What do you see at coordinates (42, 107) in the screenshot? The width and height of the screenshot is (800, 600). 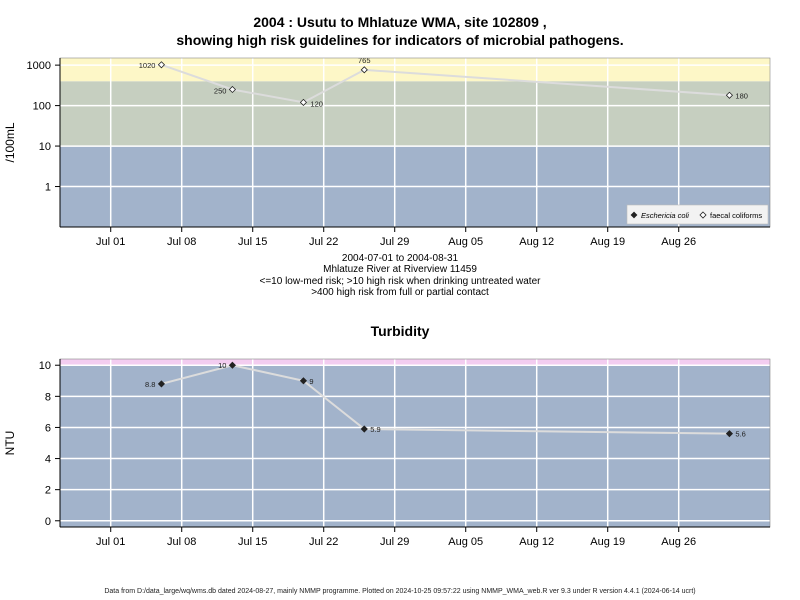 I see `y-tick-label: 100` at bounding box center [42, 107].